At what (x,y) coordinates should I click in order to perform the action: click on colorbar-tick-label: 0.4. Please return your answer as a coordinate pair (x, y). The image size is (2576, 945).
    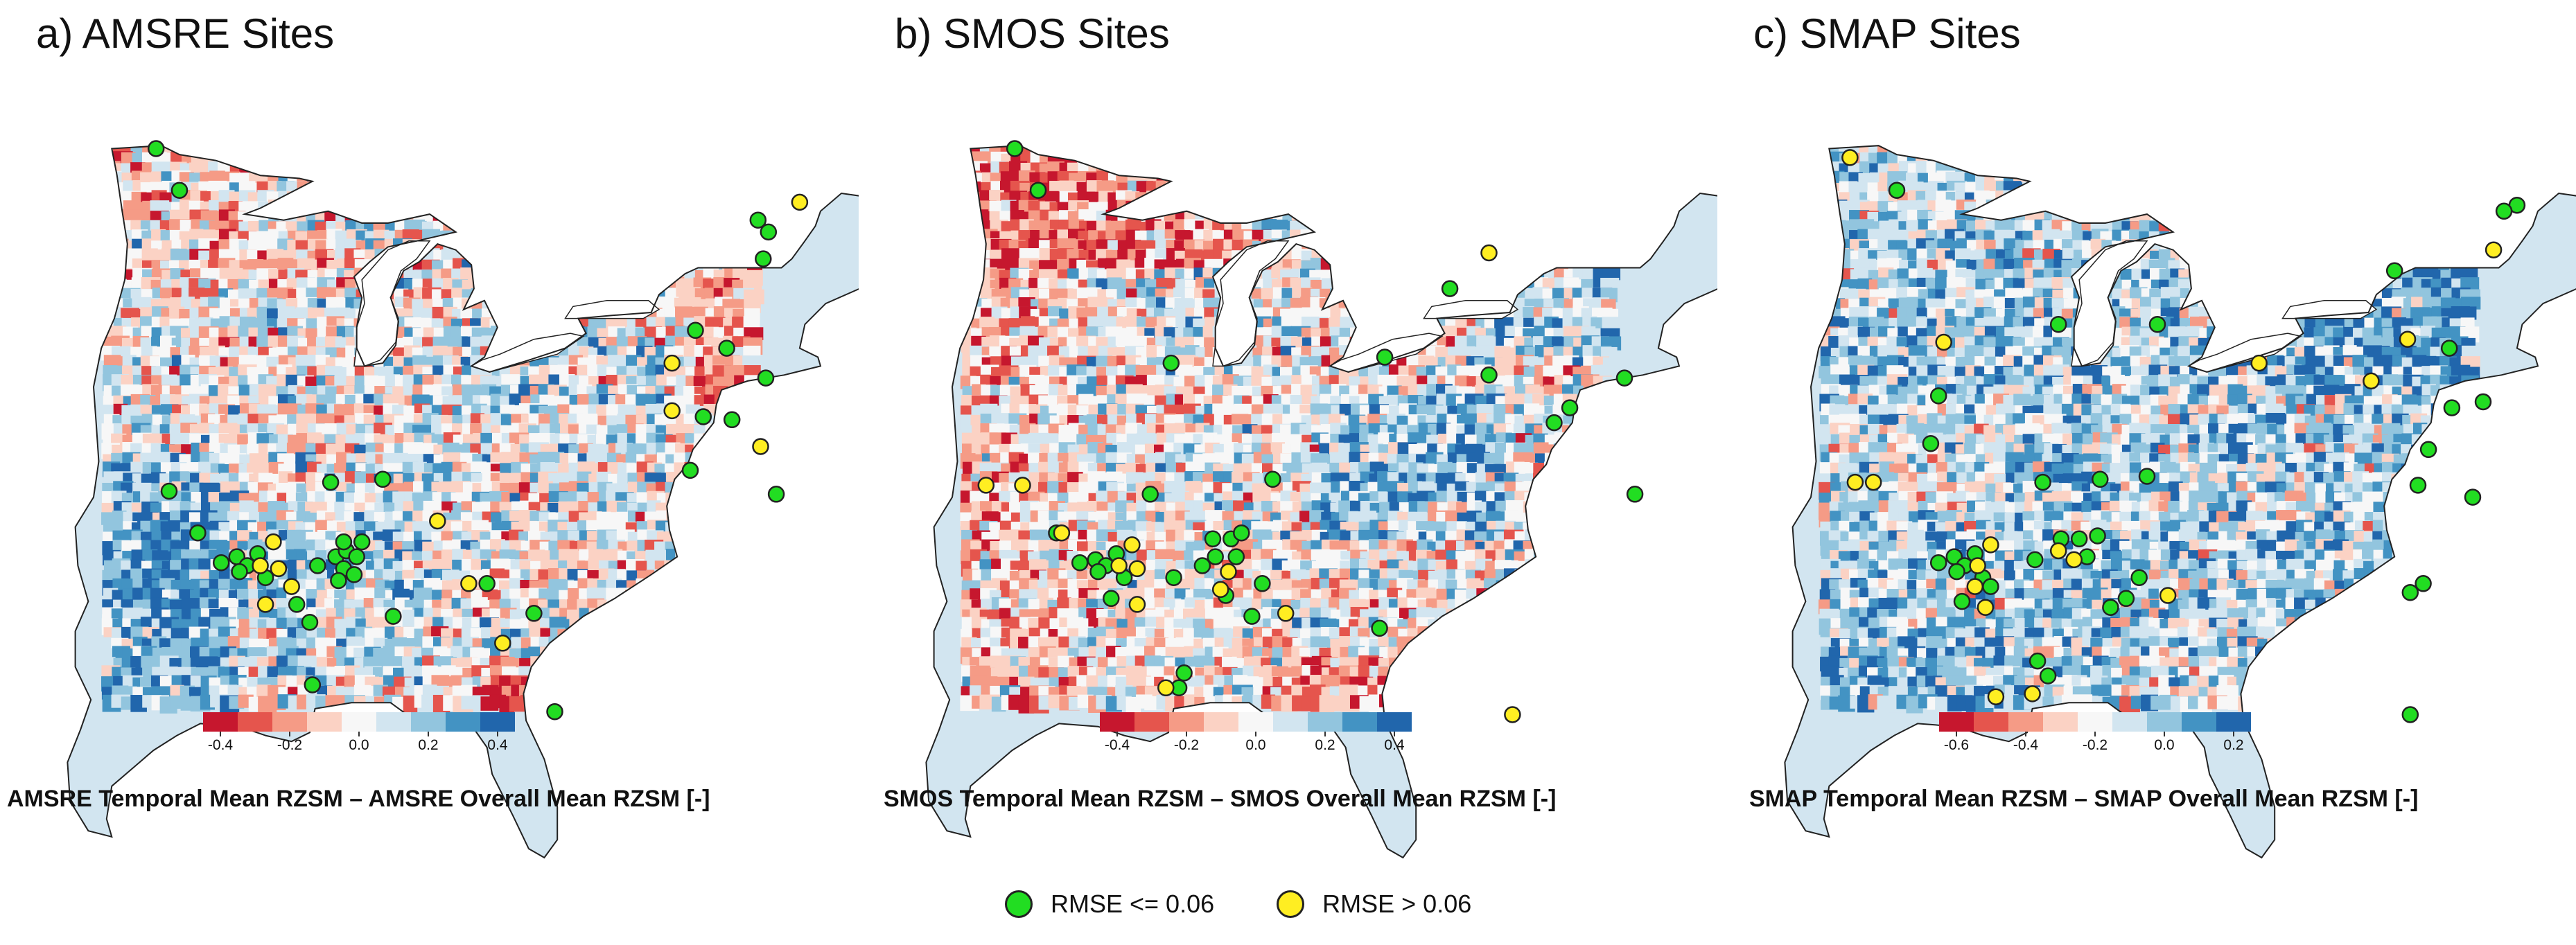
    Looking at the image, I should click on (497, 745).